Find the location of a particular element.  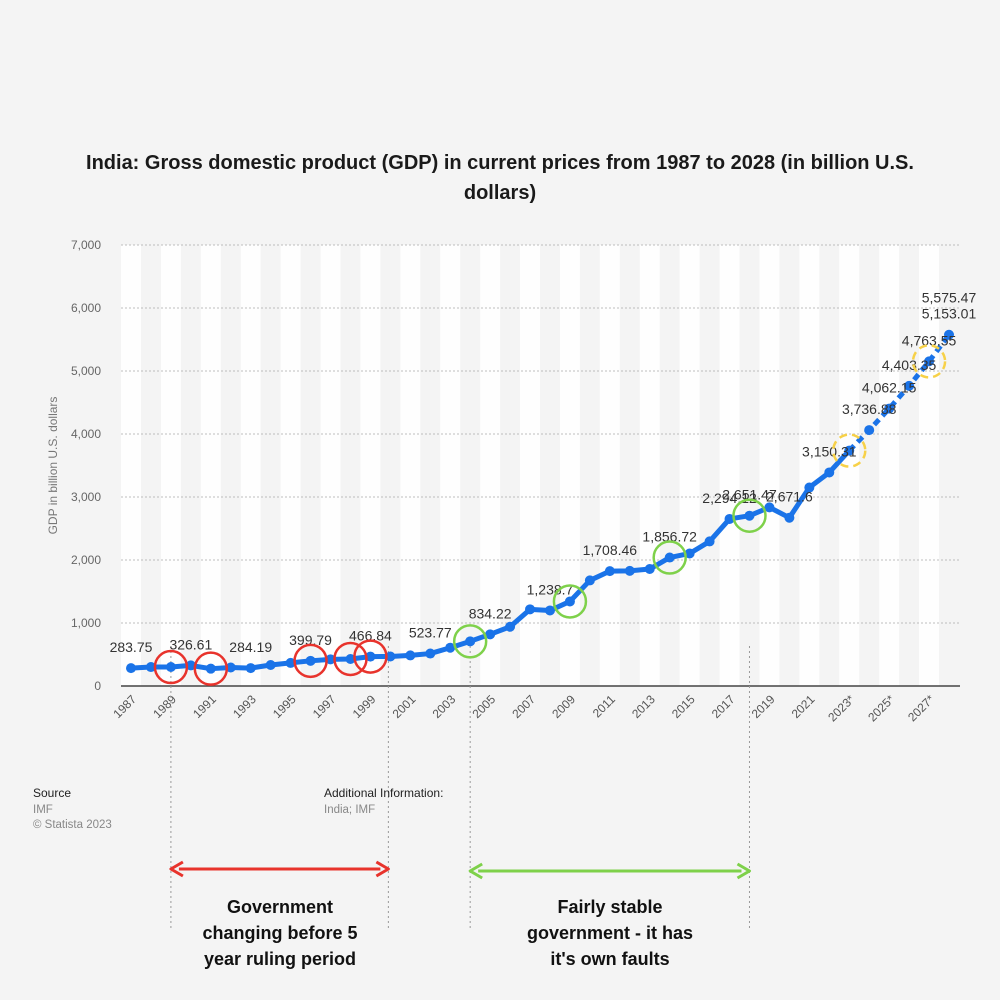

x-tick-label: 1987 is located at coordinates (124, 706).